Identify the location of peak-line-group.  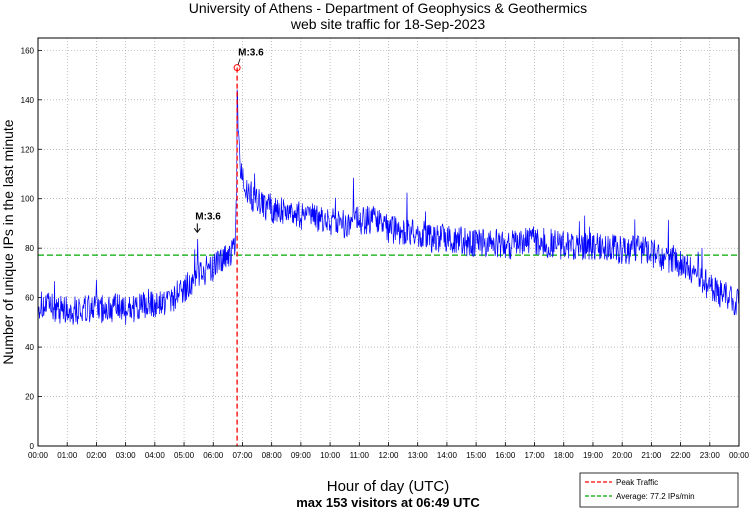
(237, 255).